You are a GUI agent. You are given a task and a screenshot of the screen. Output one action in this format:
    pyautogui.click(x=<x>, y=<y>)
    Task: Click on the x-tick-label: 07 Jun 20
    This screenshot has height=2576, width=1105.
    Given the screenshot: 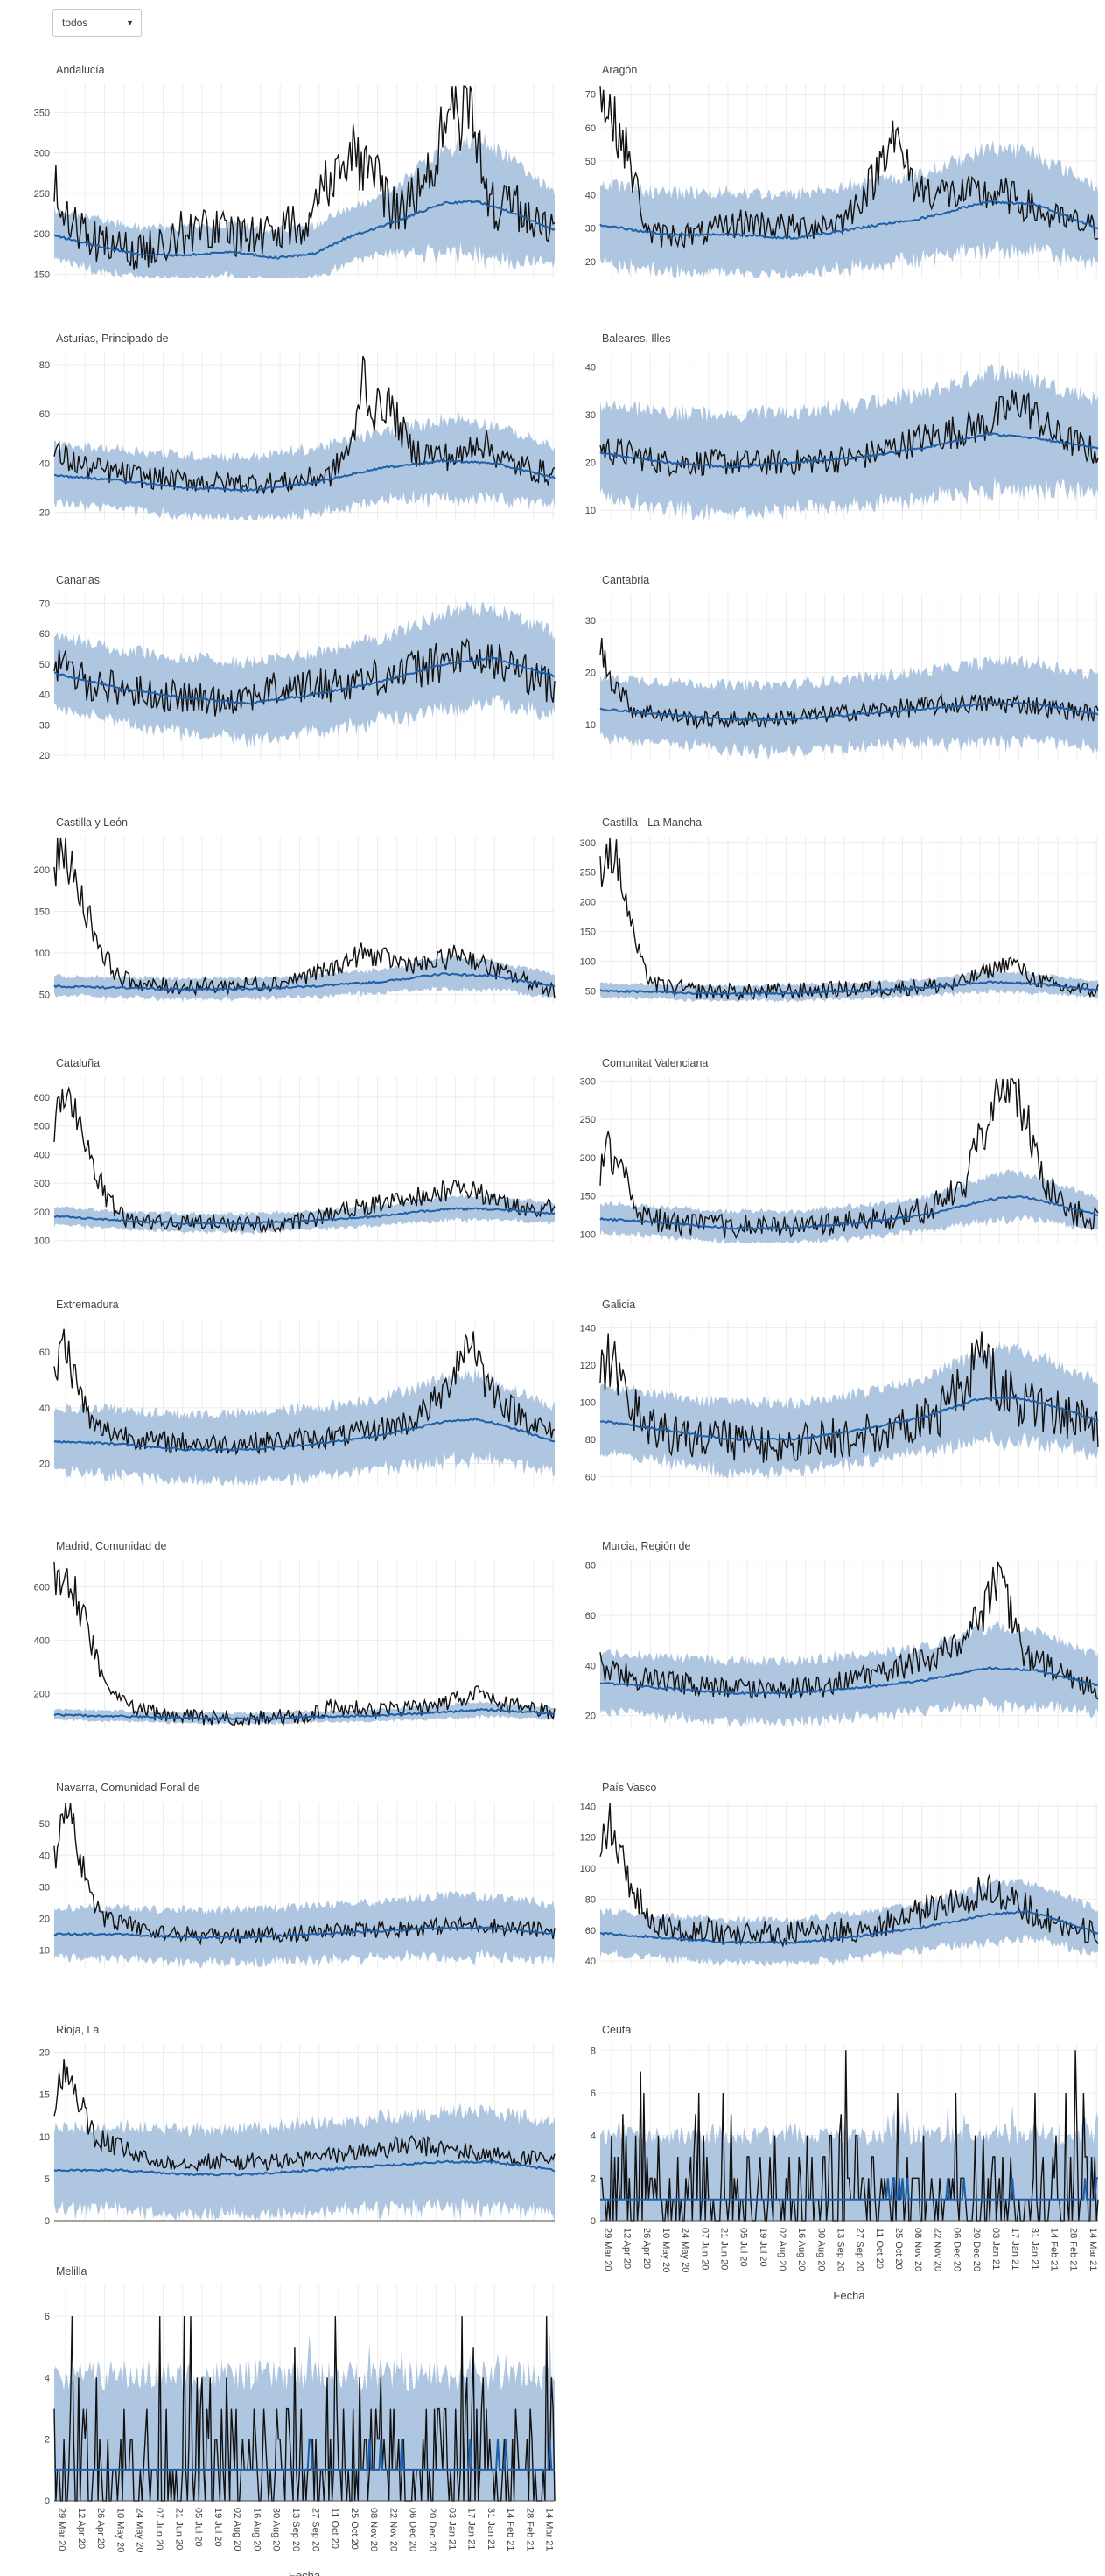 What is the action you would take?
    pyautogui.click(x=704, y=2249)
    